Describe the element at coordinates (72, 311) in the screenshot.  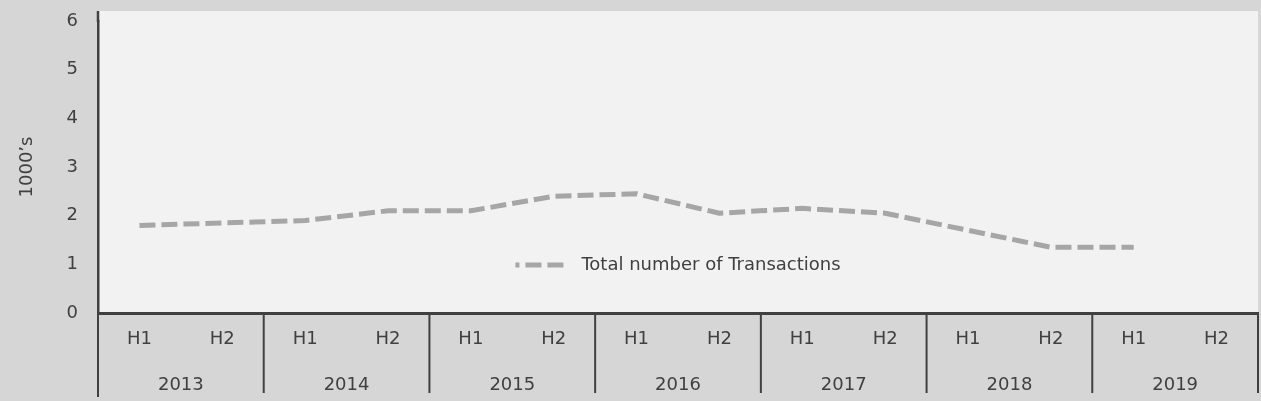
I see `y-tick-label: 0` at that location.